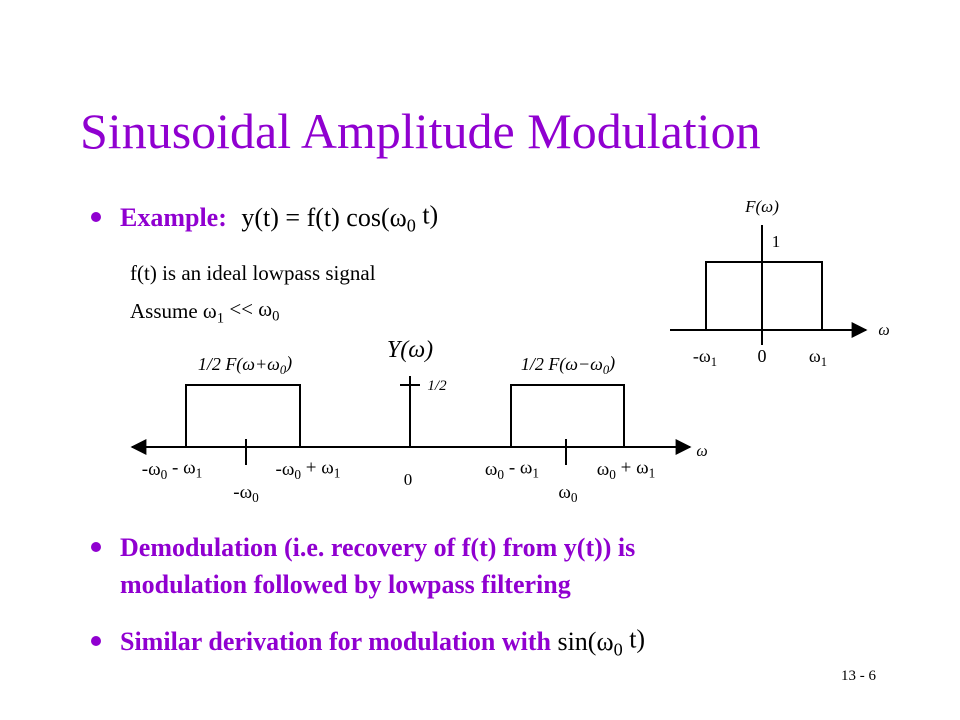 This screenshot has height=720, width=960. I want to click on label: 1, so click(776, 241).